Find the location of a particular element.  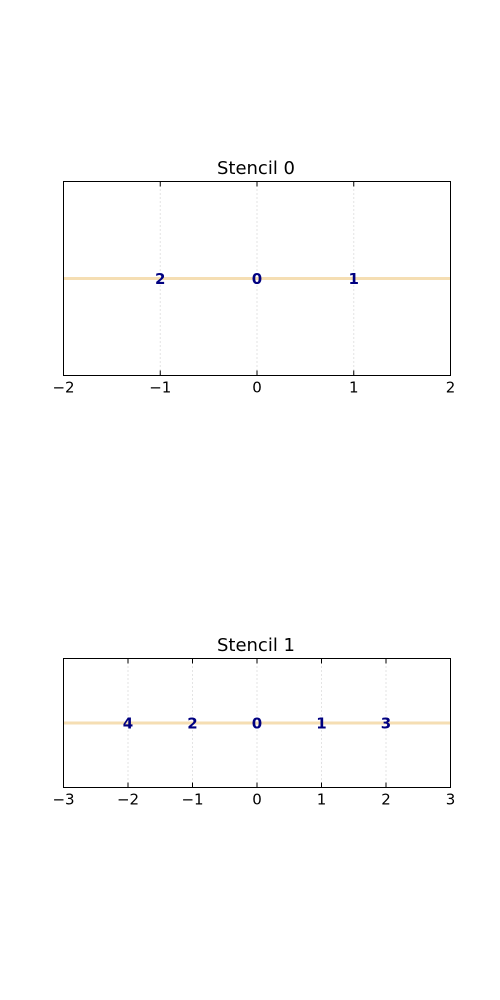

x-tick-label: −3 is located at coordinates (63, 800).